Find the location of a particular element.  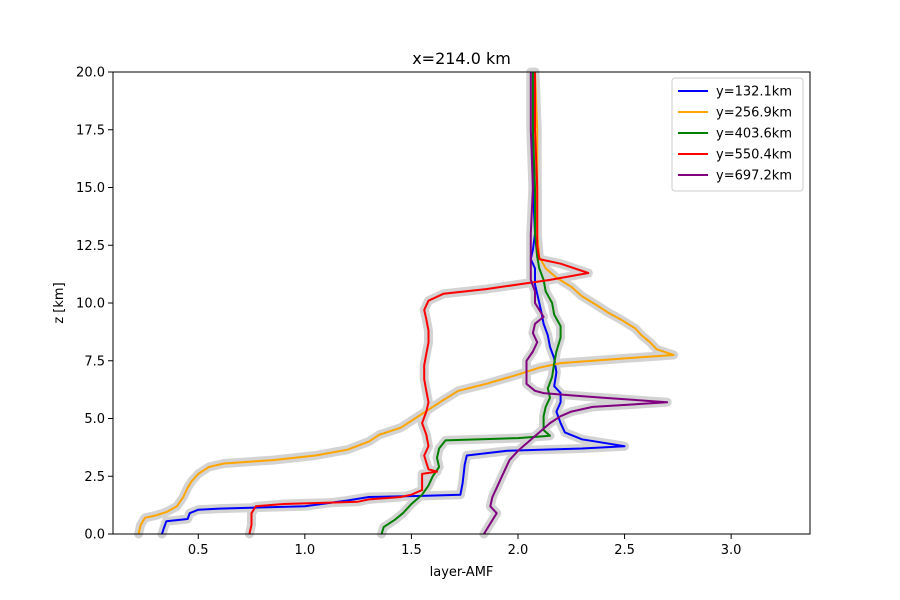

legend-label: y=403.6km is located at coordinates (754, 134).